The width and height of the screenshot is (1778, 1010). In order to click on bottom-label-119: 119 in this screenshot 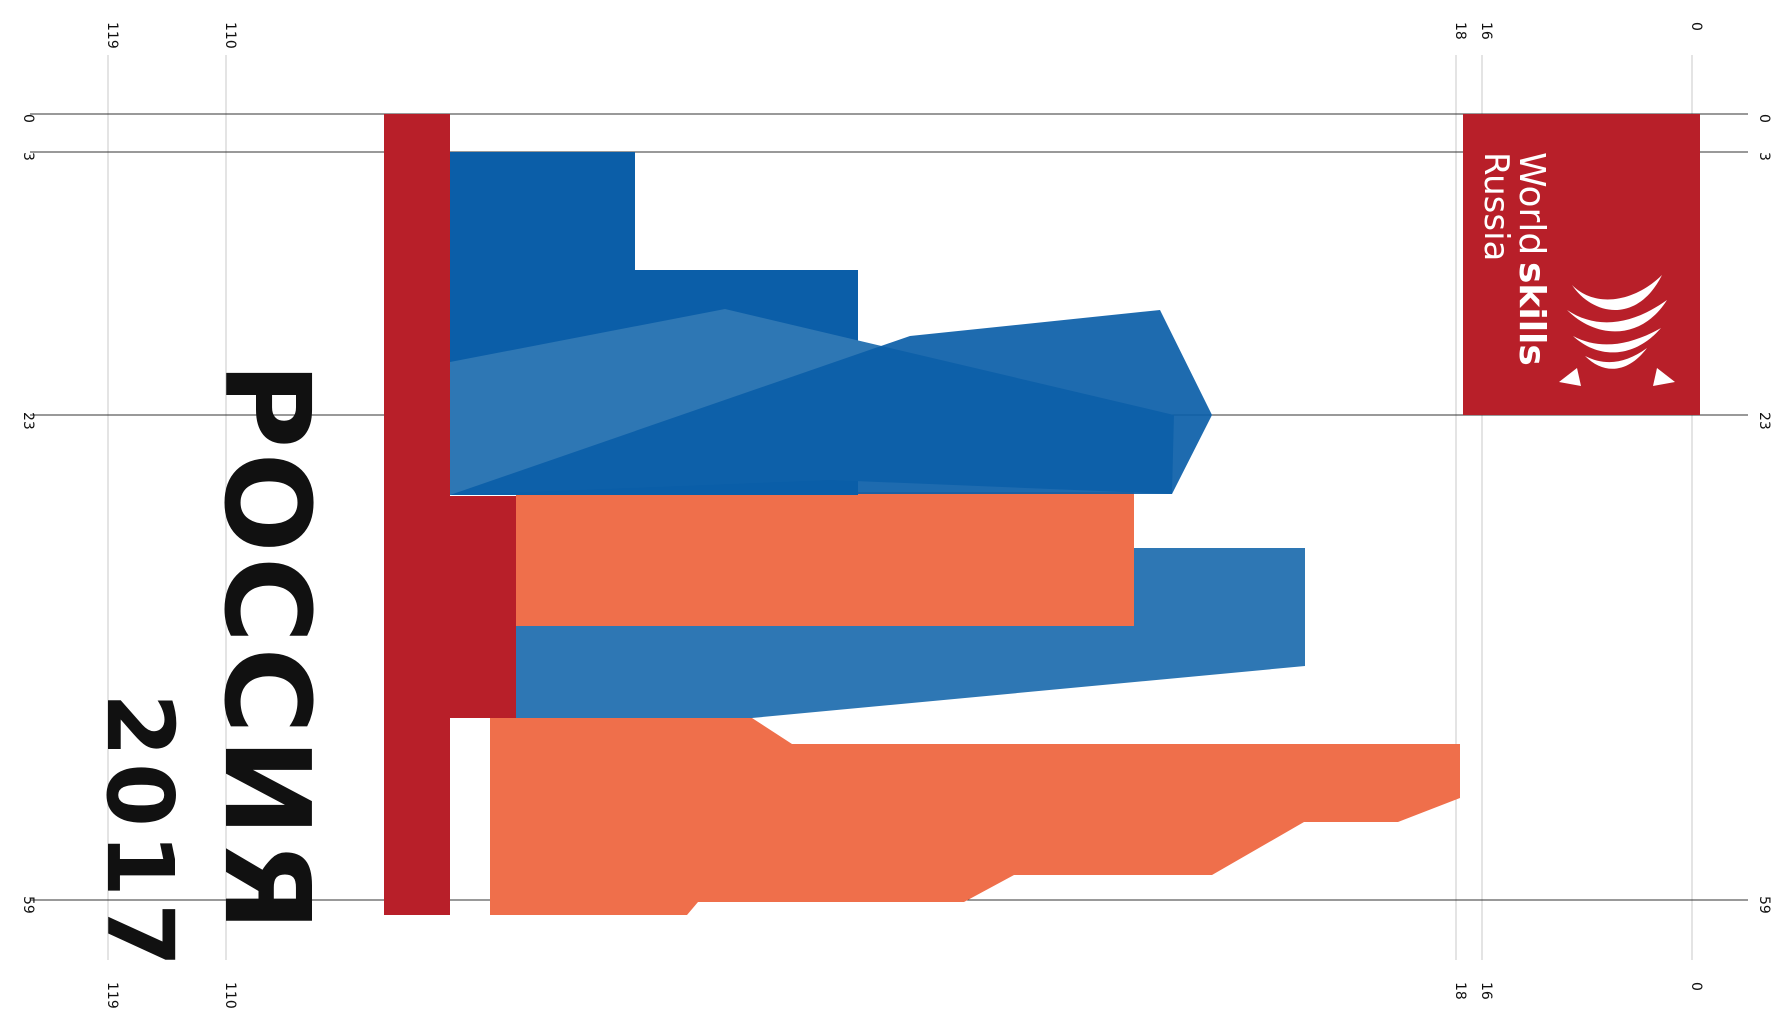, I will do `click(112, 995)`.